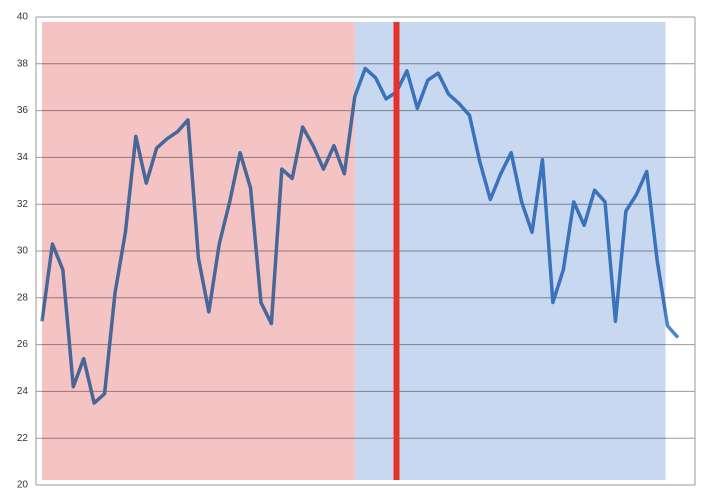 Image resolution: width=707 pixels, height=504 pixels. What do you see at coordinates (23, 17) in the screenshot?
I see `y-tick-label: 40` at bounding box center [23, 17].